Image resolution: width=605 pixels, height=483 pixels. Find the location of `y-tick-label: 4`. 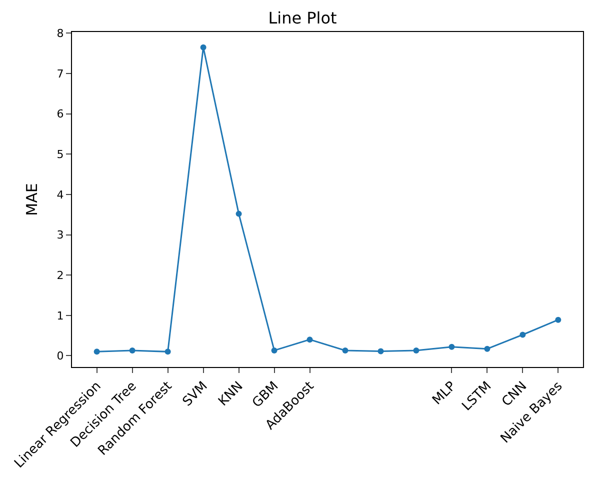

y-tick-label: 4 is located at coordinates (60, 195).